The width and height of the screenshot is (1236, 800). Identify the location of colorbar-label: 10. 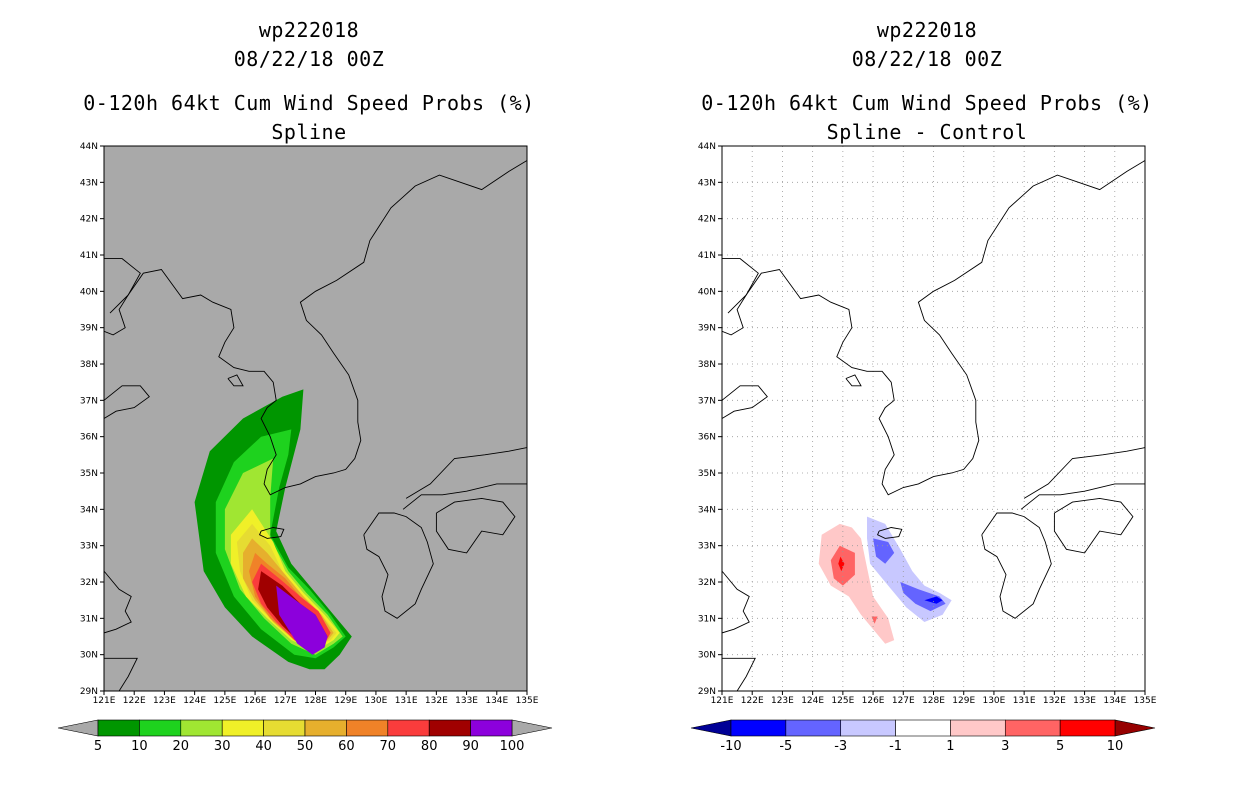
(1115, 746).